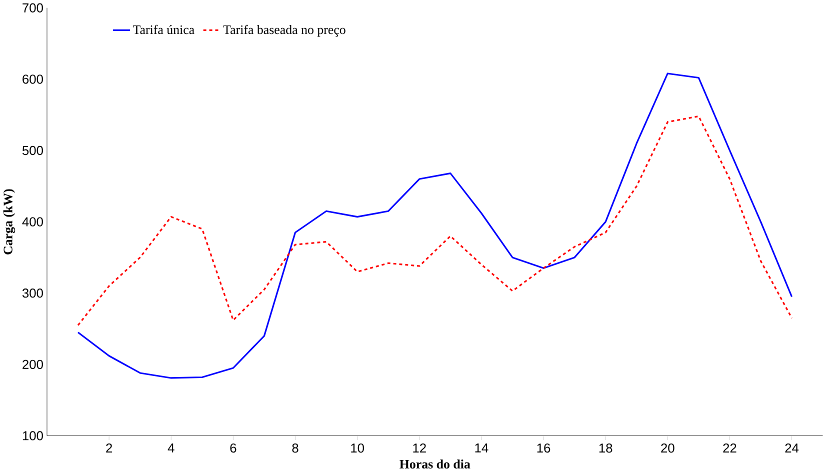 The width and height of the screenshot is (823, 472). I want to click on x-tick-label: 6, so click(233, 448).